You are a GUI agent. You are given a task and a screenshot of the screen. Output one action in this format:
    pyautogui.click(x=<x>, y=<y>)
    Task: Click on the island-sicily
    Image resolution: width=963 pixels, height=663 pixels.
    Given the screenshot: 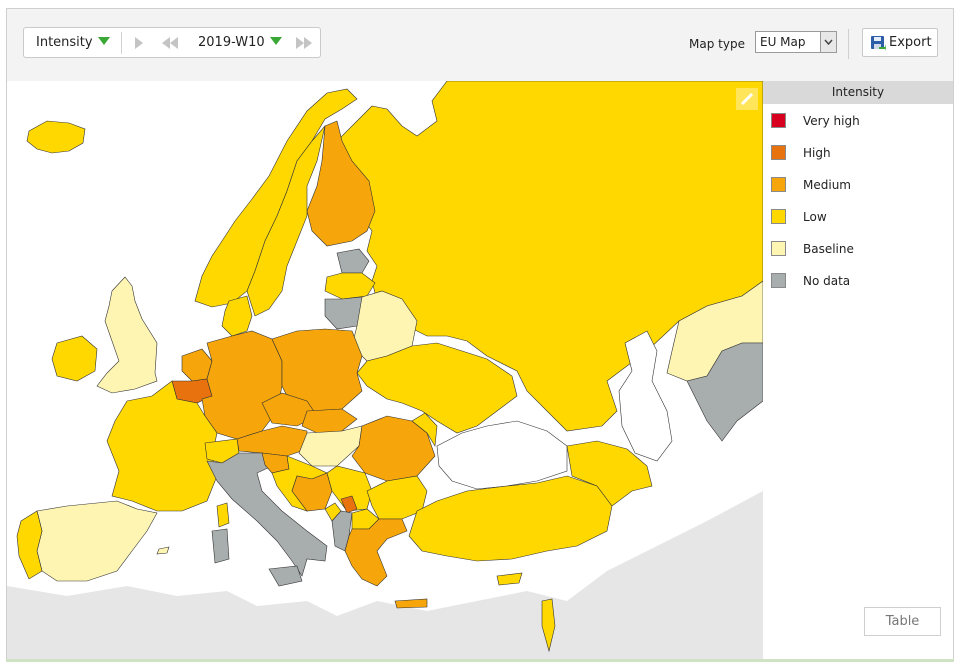 What is the action you would take?
    pyautogui.click(x=285, y=576)
    